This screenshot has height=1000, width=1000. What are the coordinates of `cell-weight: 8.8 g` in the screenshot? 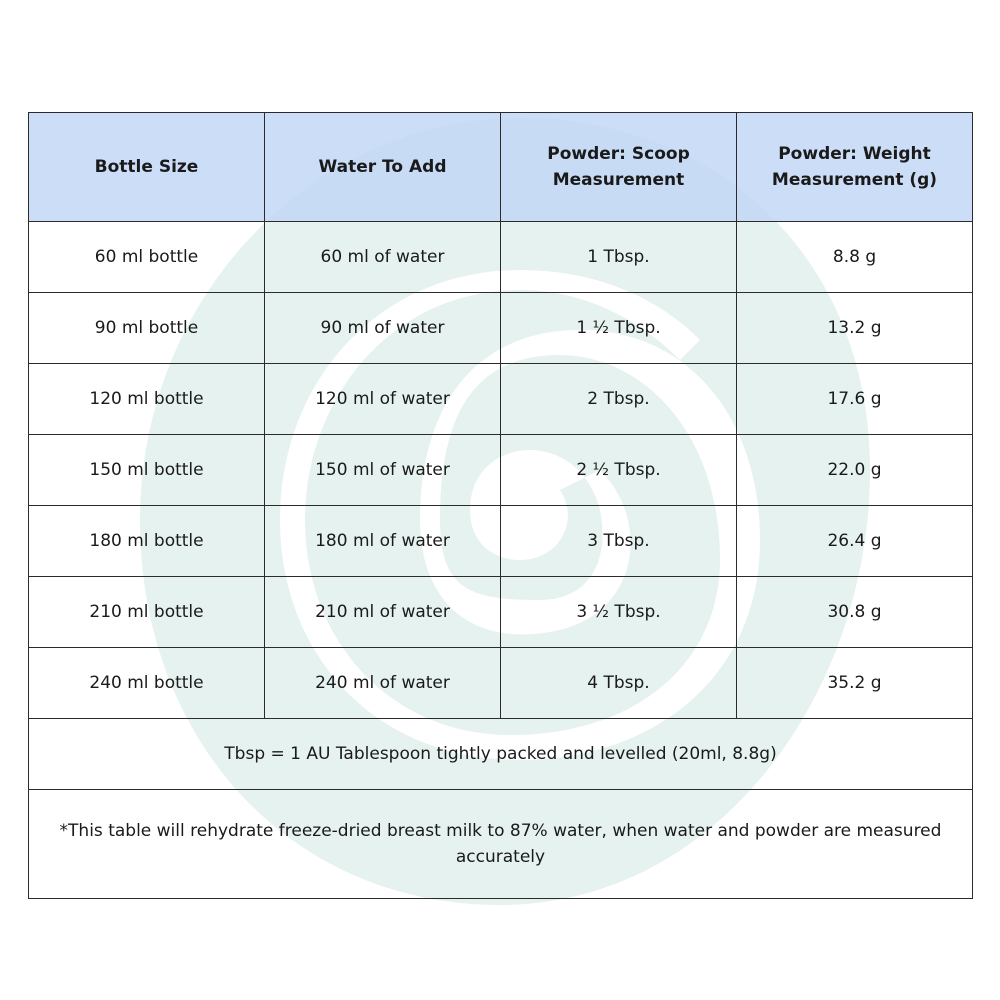 It's located at (854, 257).